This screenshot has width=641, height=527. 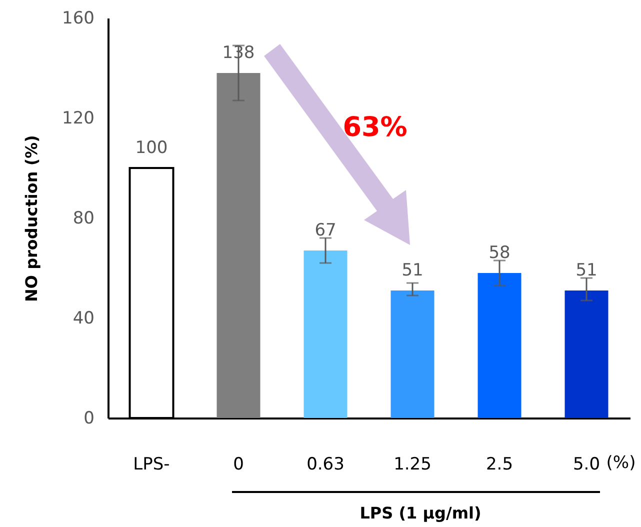 What do you see at coordinates (500, 464) in the screenshot?
I see `x-tick-label: 2.5` at bounding box center [500, 464].